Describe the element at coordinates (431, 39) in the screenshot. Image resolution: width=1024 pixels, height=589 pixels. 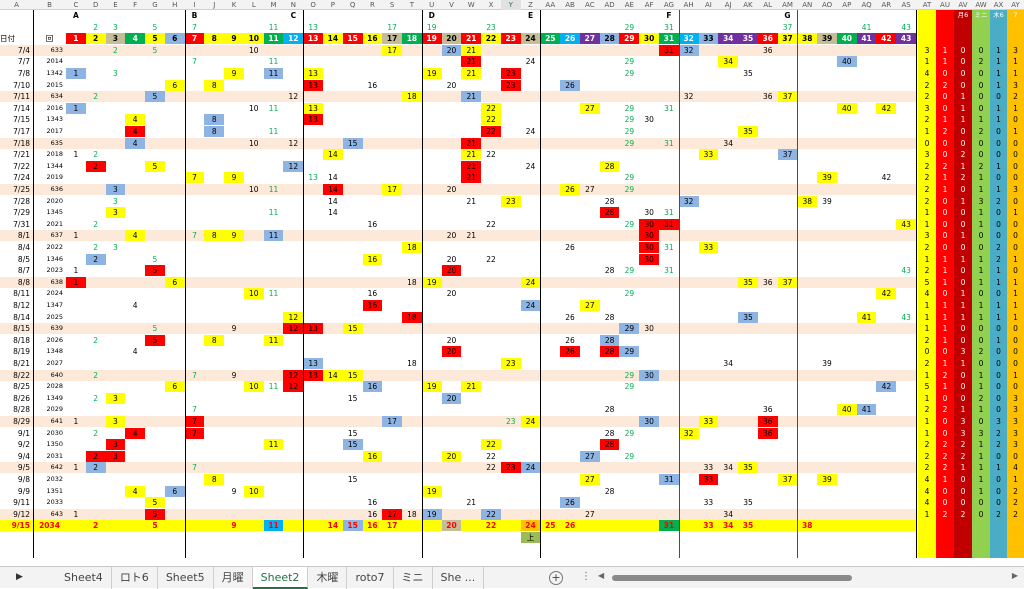
I see `number-header-19: 19` at that location.